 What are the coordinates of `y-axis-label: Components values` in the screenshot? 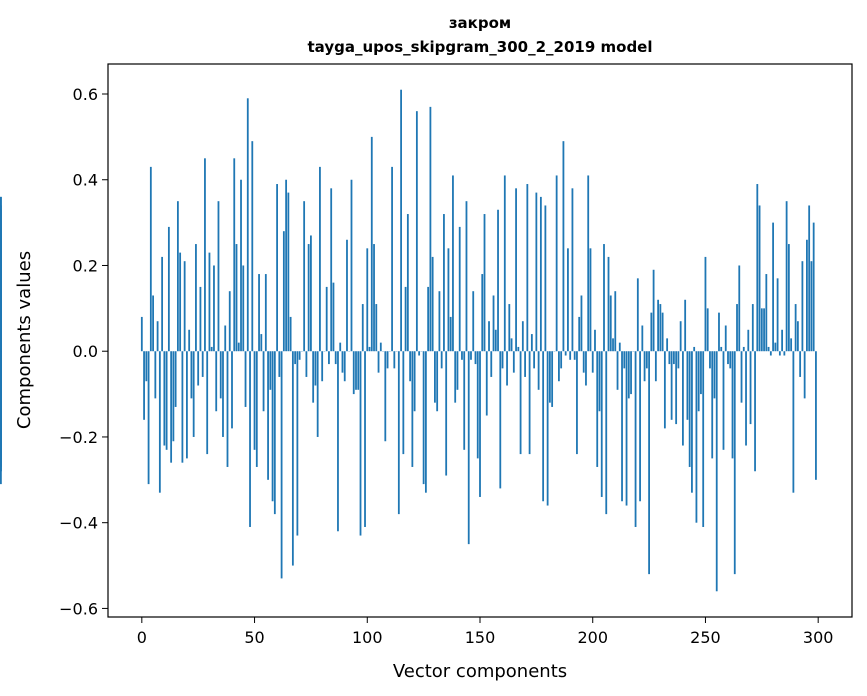 It's located at (24, 340).